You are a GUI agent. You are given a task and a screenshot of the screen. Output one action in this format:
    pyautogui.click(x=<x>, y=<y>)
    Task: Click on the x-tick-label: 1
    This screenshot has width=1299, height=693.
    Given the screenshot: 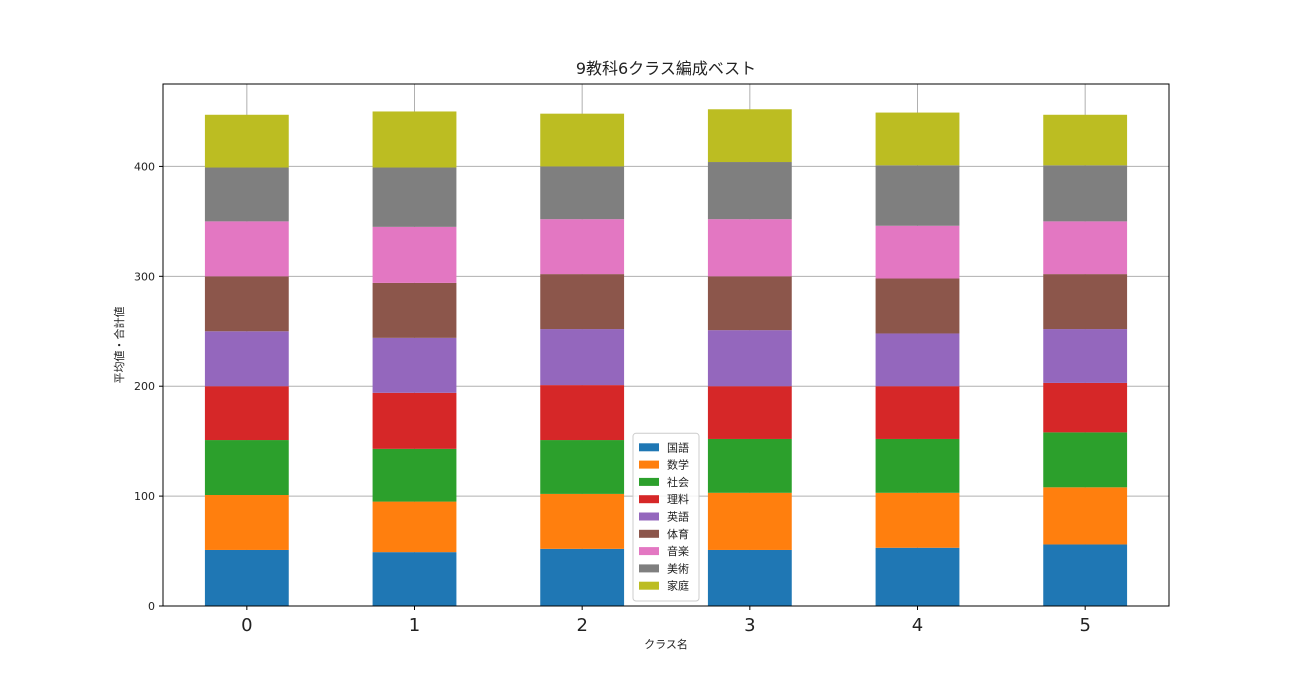 What is the action you would take?
    pyautogui.click(x=414, y=625)
    